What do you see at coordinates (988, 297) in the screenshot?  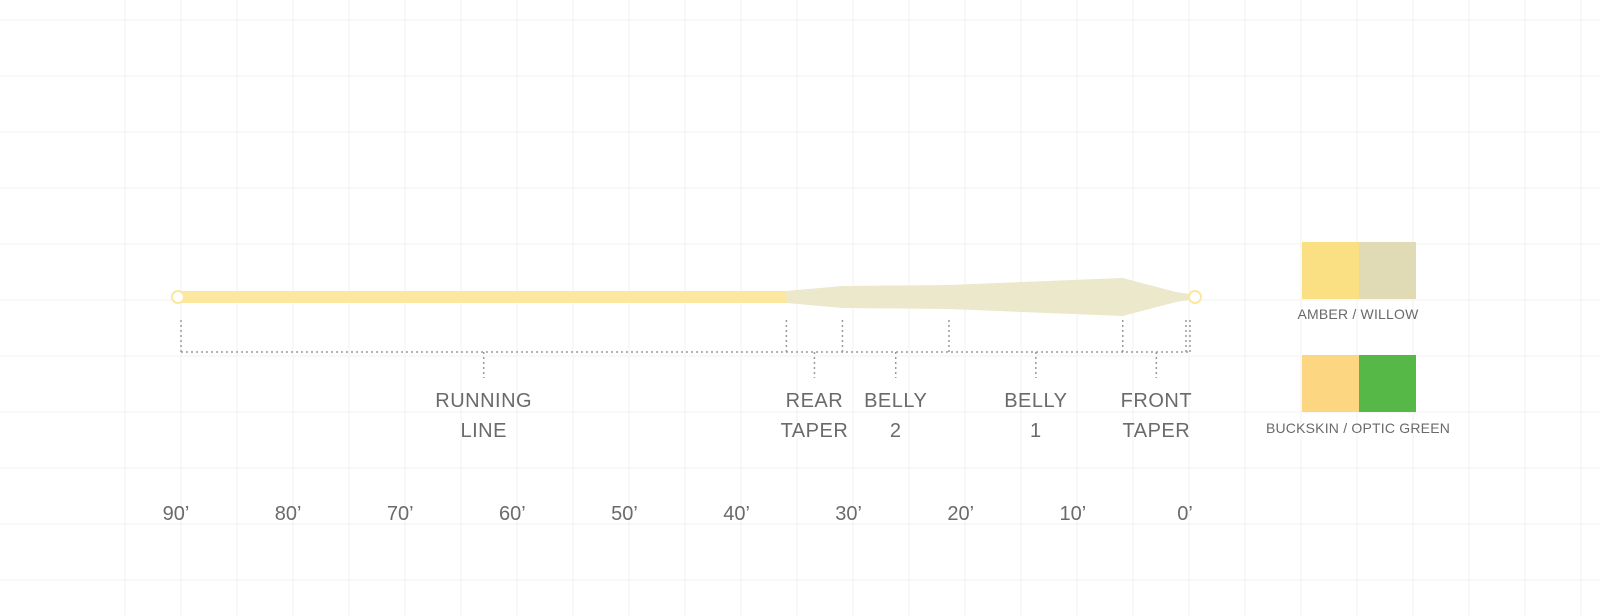 I see `head-shape` at bounding box center [988, 297].